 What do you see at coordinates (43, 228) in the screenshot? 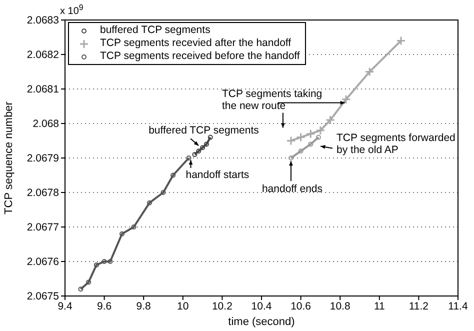
I see `y-tick-label: 2.0677` at bounding box center [43, 228].